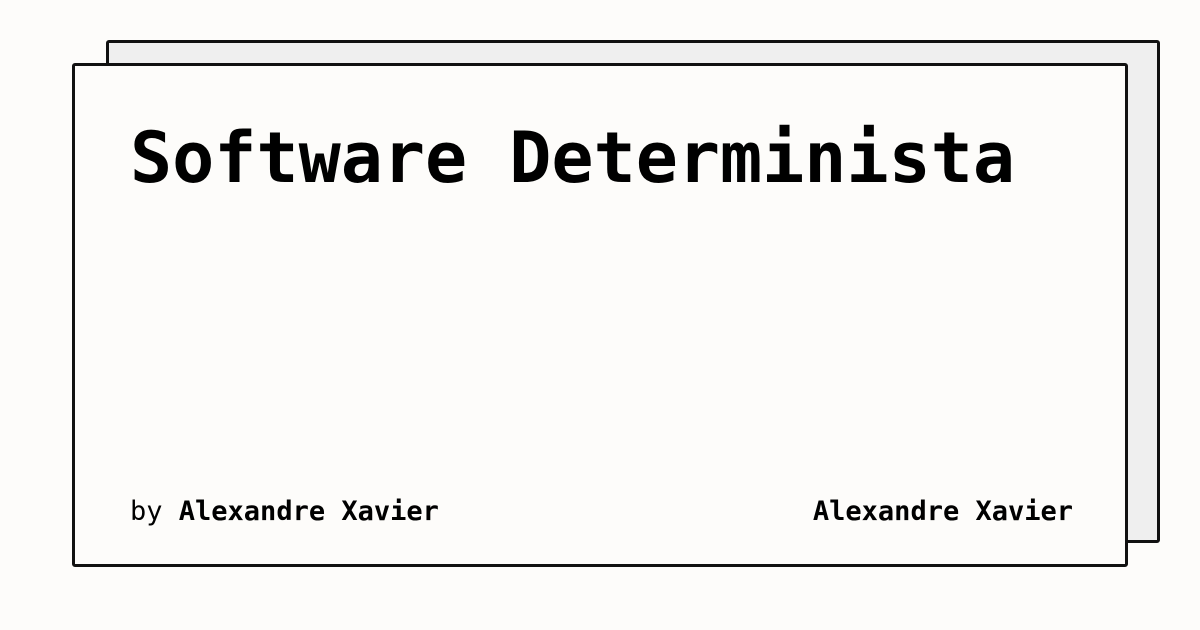 Image resolution: width=1200 pixels, height=630 pixels. Describe the element at coordinates (573, 158) in the screenshot. I see `page-title: Software Determinista` at that location.